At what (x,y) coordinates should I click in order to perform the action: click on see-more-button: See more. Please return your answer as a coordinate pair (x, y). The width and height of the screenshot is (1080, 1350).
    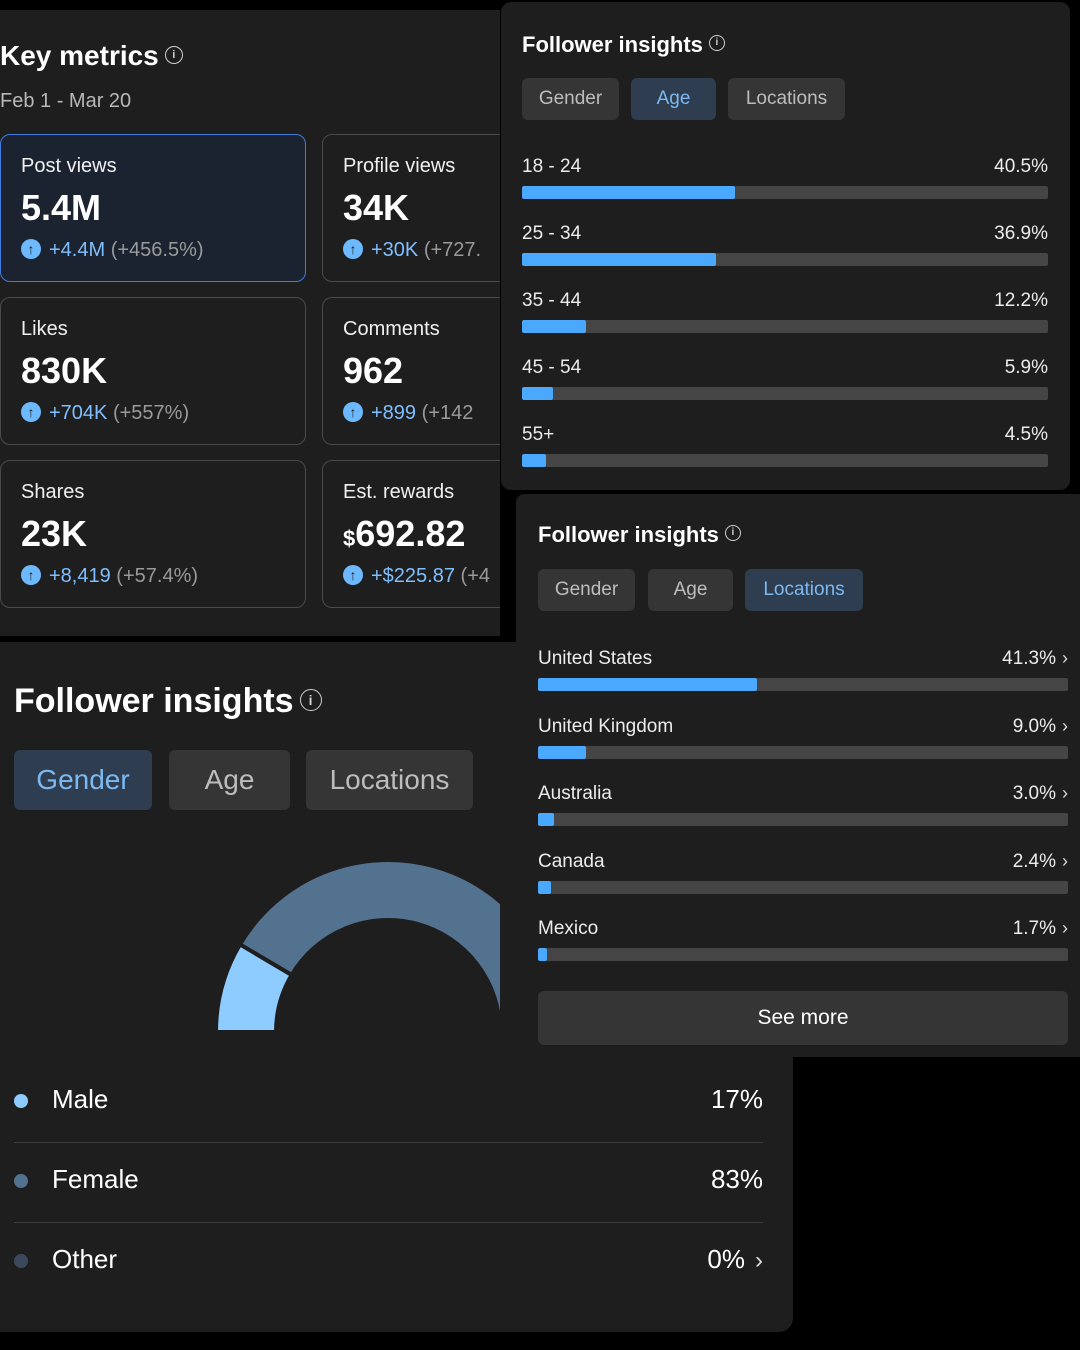
    Looking at the image, I should click on (803, 1018).